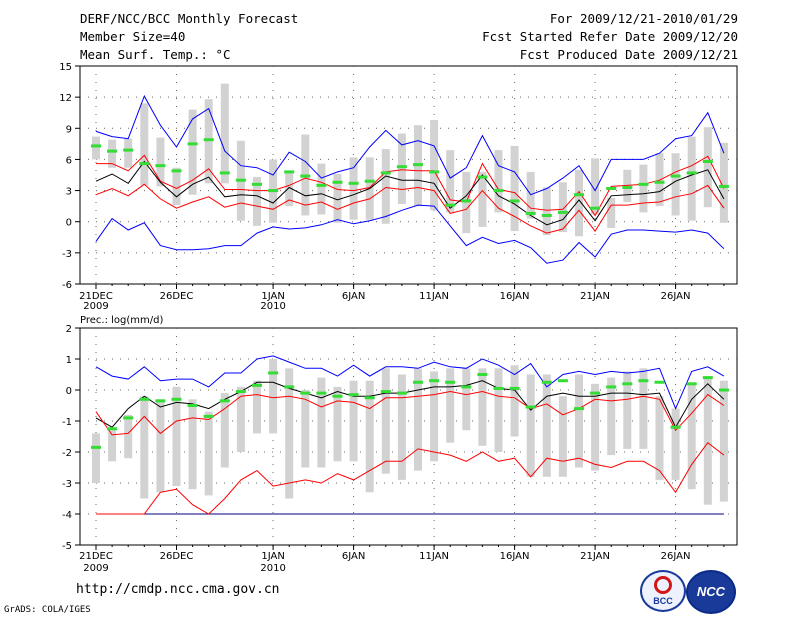 The image size is (800, 618). Describe the element at coordinates (272, 306) in the screenshot. I see `chart1-xtick-year: 2010` at that location.